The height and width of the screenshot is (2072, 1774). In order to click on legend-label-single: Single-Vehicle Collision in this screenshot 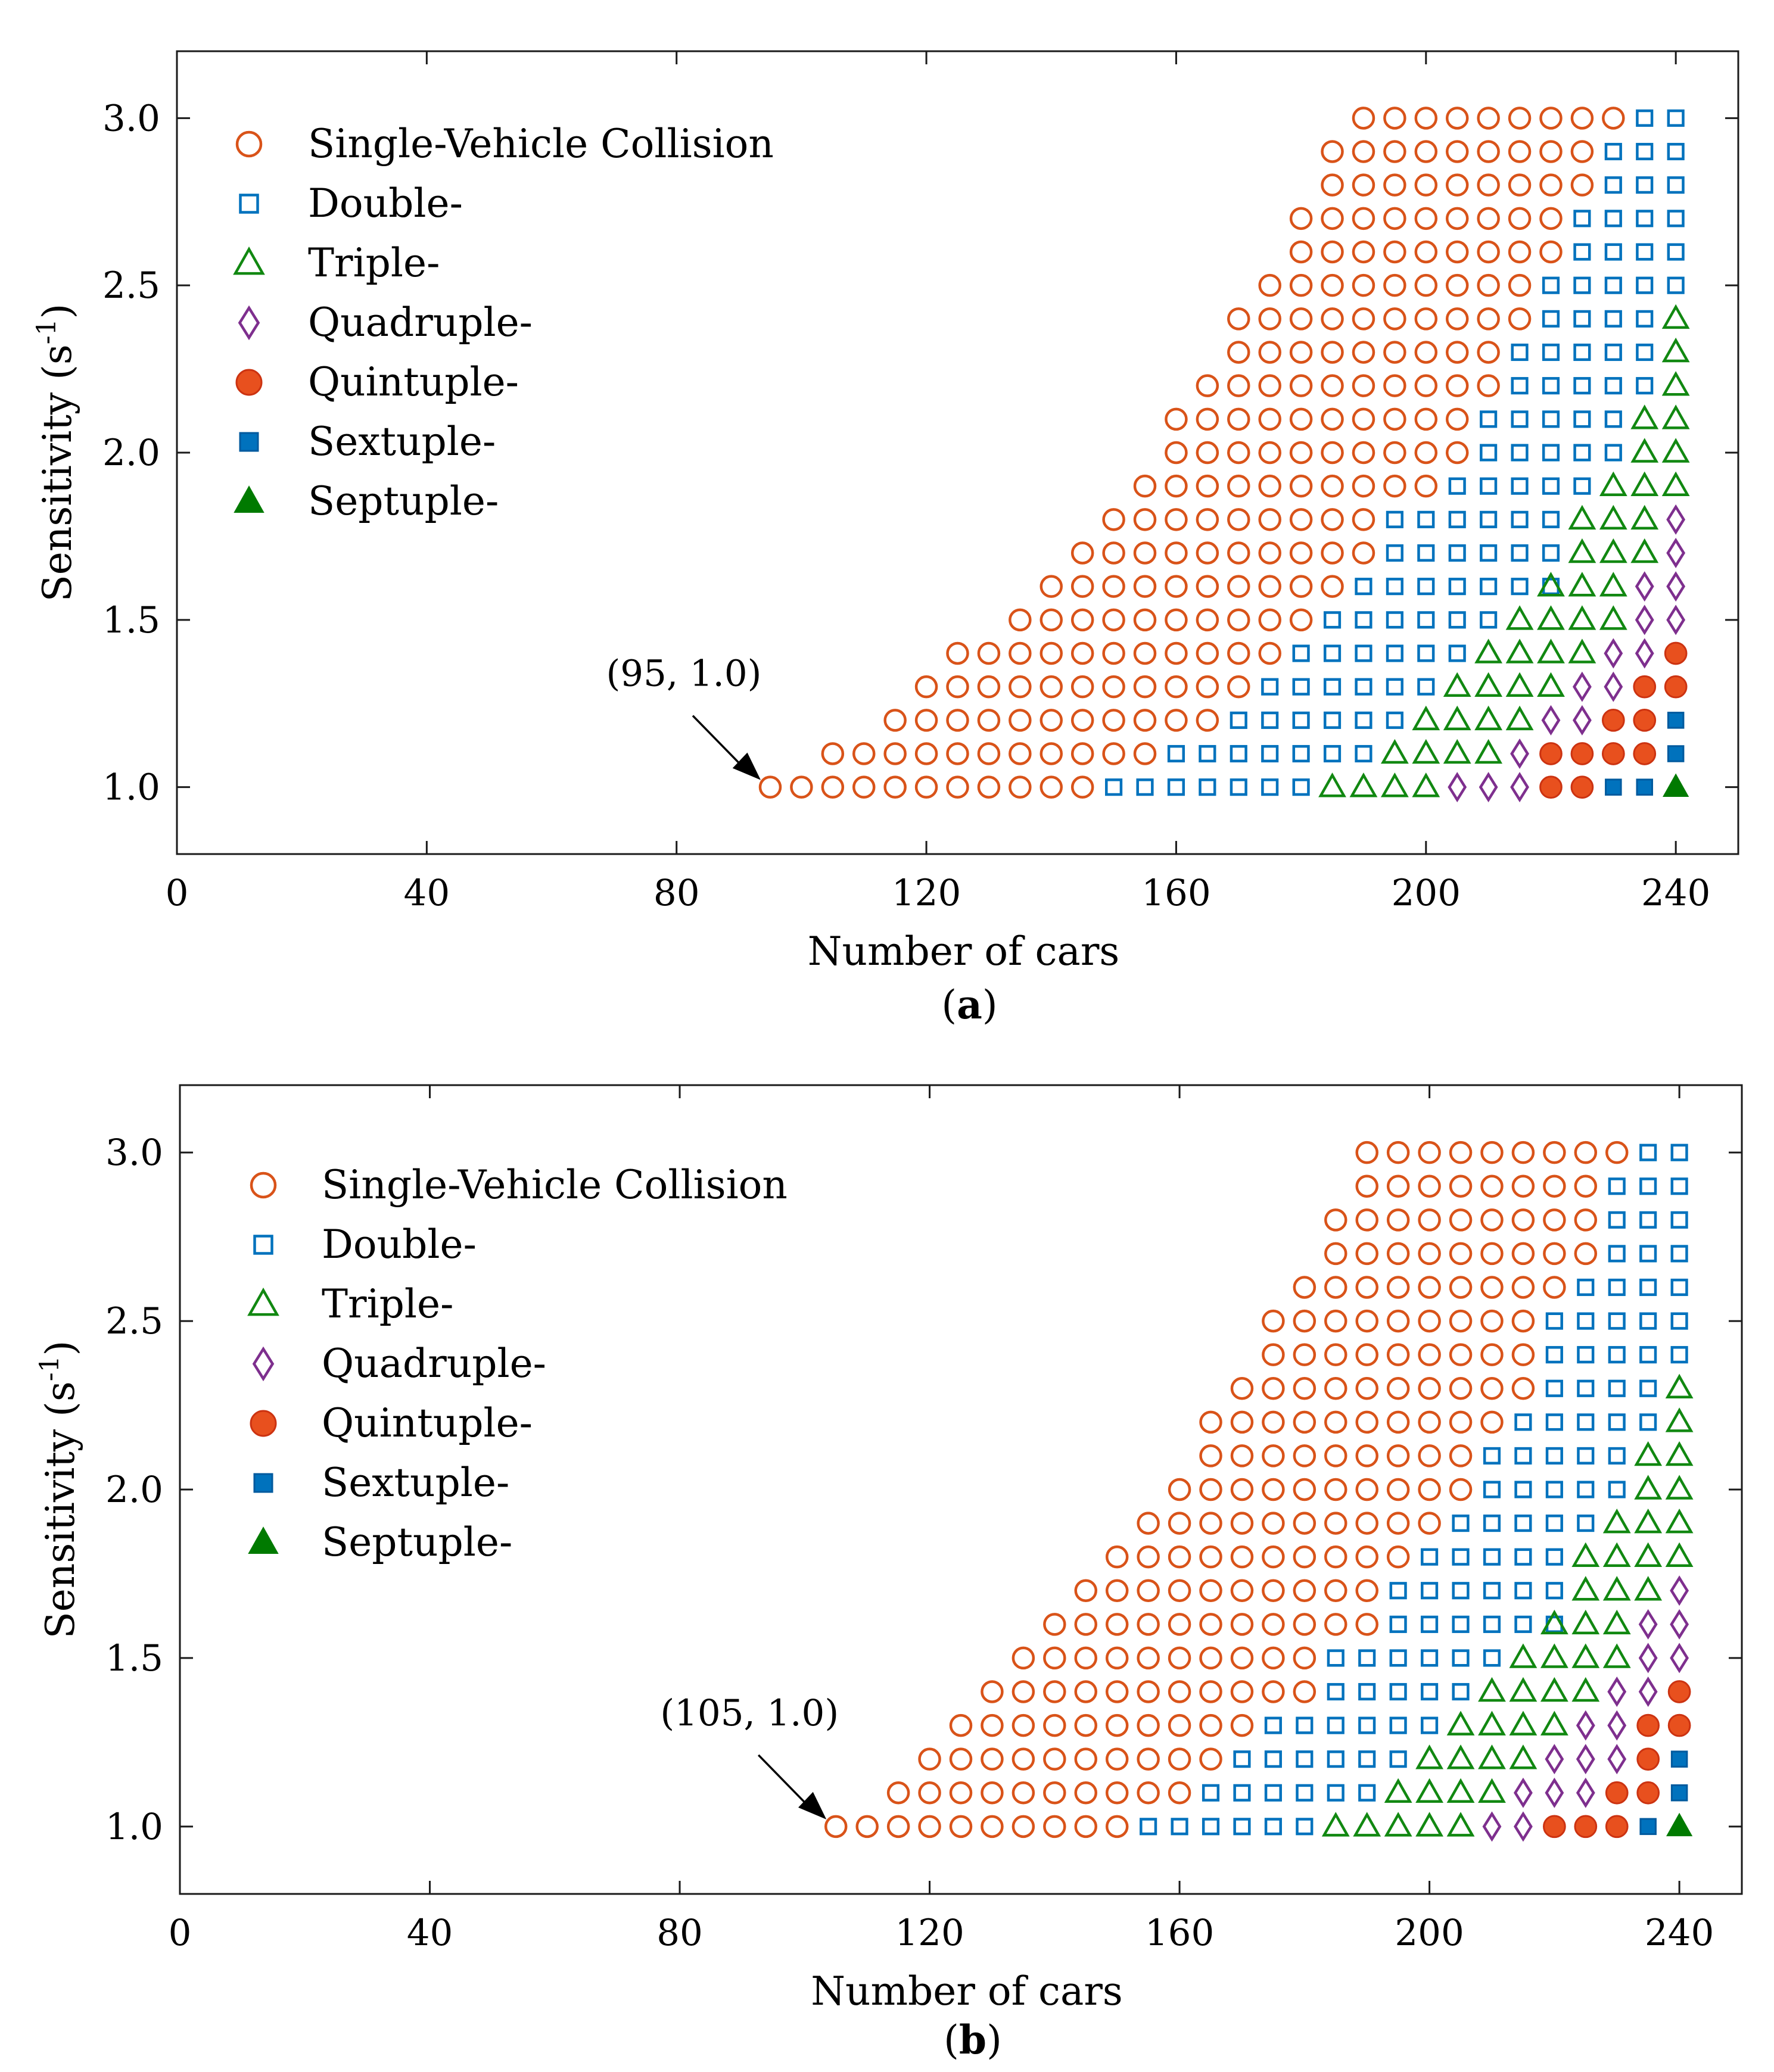, I will do `click(555, 1185)`.